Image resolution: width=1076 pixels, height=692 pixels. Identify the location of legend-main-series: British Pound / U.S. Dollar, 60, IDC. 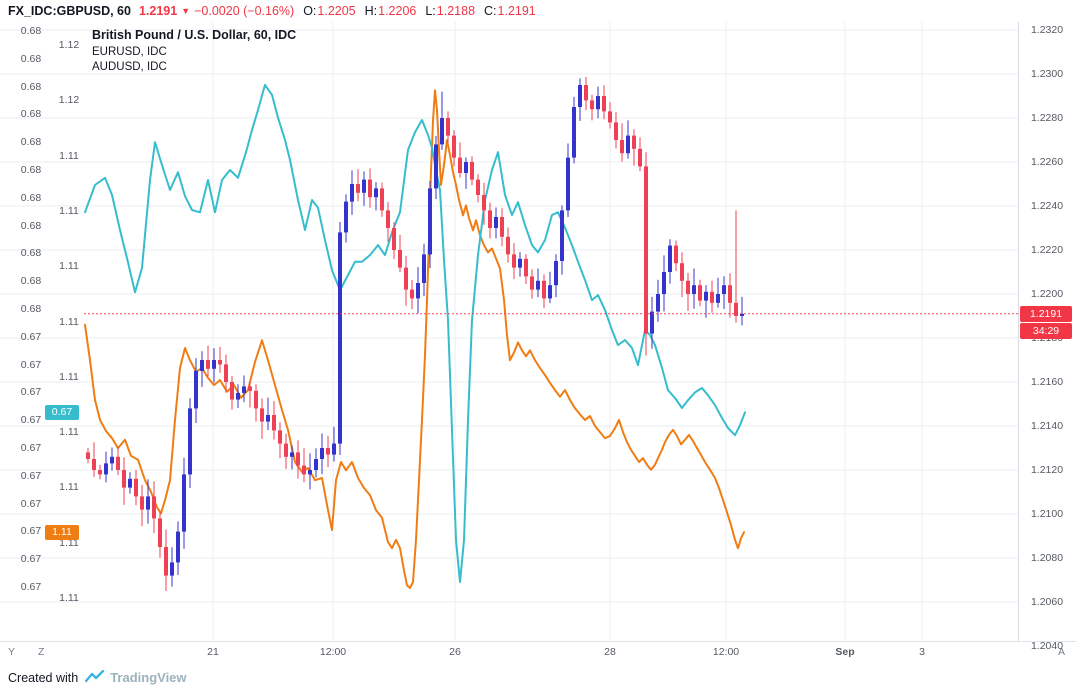
(194, 35).